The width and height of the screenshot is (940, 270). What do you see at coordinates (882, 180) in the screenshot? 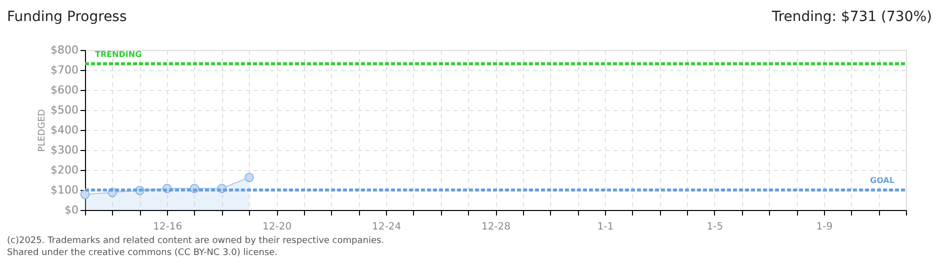
I see `ref-line-label: GOAL` at bounding box center [882, 180].